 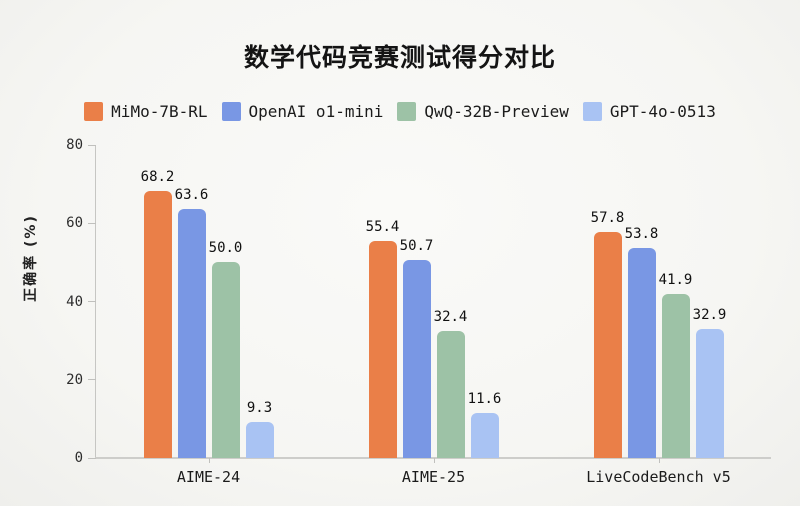 I want to click on legend-item-qwq-32b-preview: QwQ-32B-Preview, so click(x=483, y=111).